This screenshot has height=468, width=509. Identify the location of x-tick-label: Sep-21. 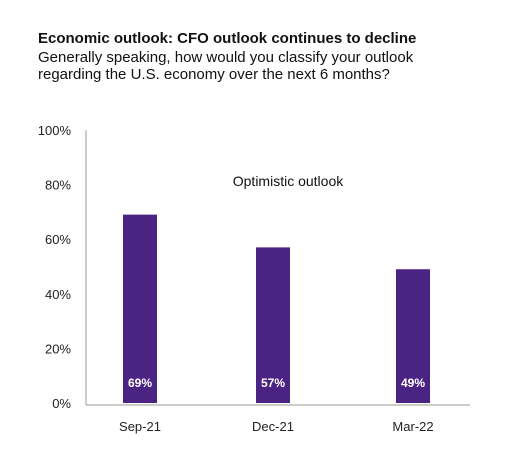
(140, 426).